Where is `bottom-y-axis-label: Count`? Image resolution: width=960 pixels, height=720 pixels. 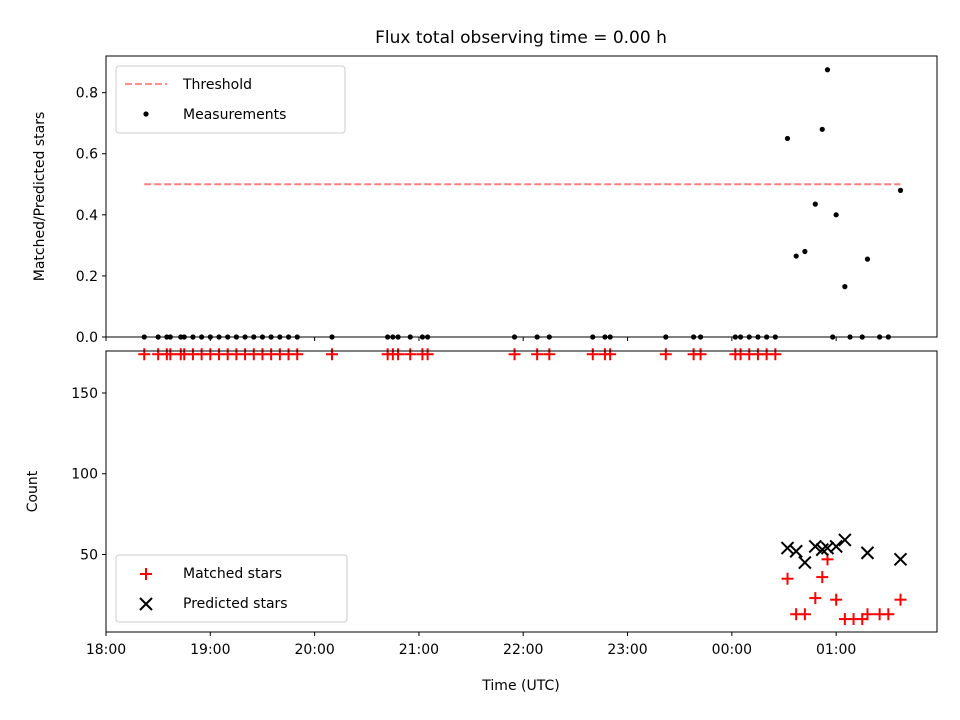
bottom-y-axis-label: Count is located at coordinates (33, 491).